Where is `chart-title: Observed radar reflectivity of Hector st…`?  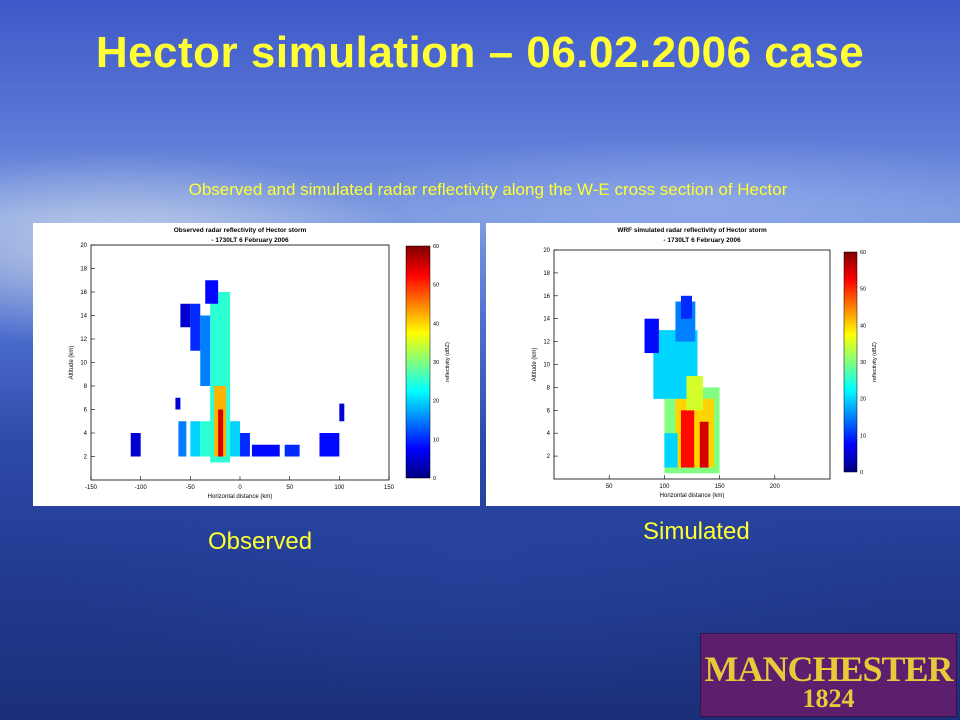
chart-title: Observed radar reflectivity of Hector st… is located at coordinates (240, 230).